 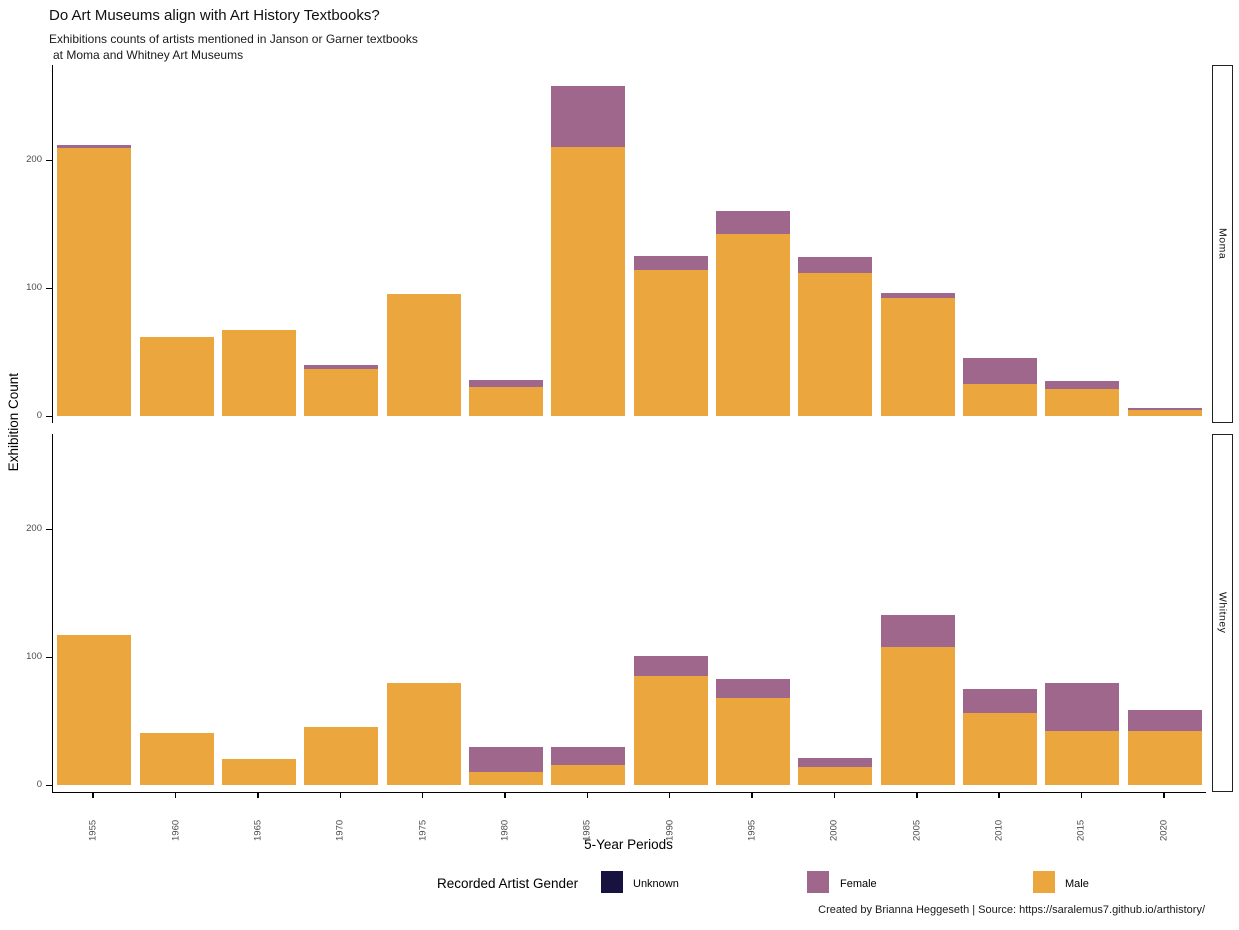 I want to click on bar-moma-1995-male, so click(x=753, y=325).